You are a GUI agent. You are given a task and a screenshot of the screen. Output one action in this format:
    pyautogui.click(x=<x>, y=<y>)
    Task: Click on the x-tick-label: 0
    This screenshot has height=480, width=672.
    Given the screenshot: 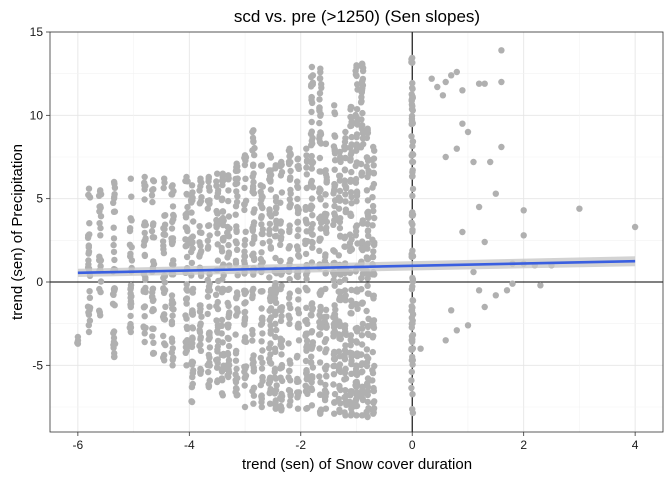 What is the action you would take?
    pyautogui.click(x=412, y=445)
    